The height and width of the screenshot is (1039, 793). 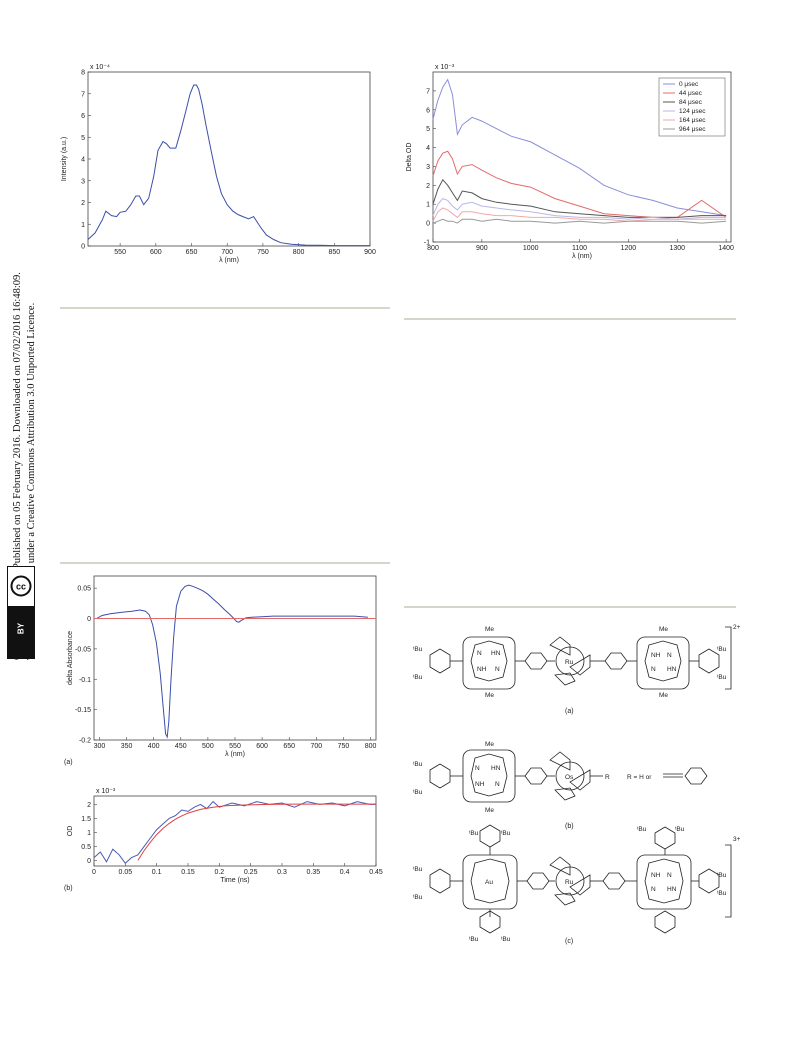 I want to click on transient-x-axis-label: λ (nm), so click(x=582, y=256).